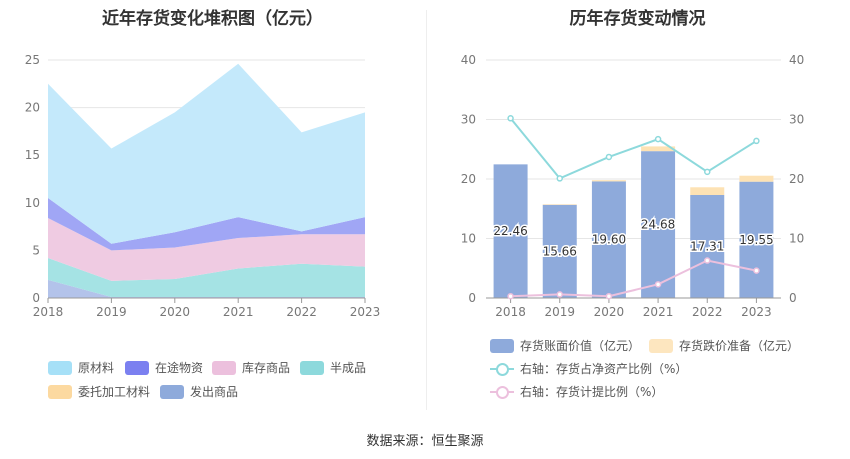 The width and height of the screenshot is (850, 459). I want to click on y-tick-label: 30, so click(468, 120).